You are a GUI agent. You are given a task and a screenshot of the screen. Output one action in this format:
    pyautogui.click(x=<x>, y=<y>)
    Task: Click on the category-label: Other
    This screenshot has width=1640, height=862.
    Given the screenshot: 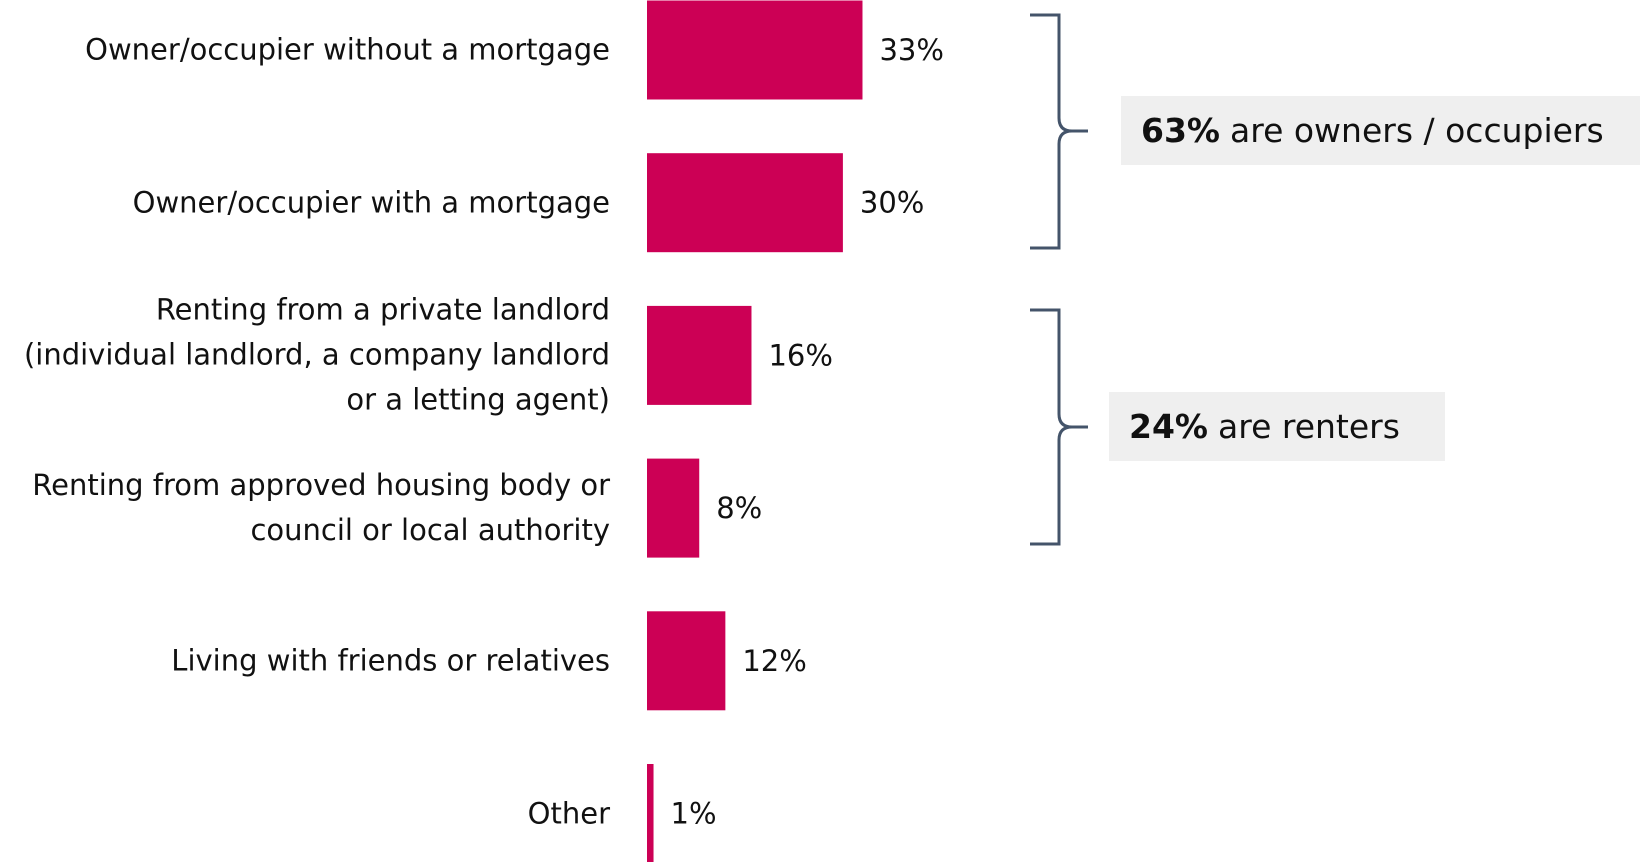 What is the action you would take?
    pyautogui.click(x=568, y=813)
    